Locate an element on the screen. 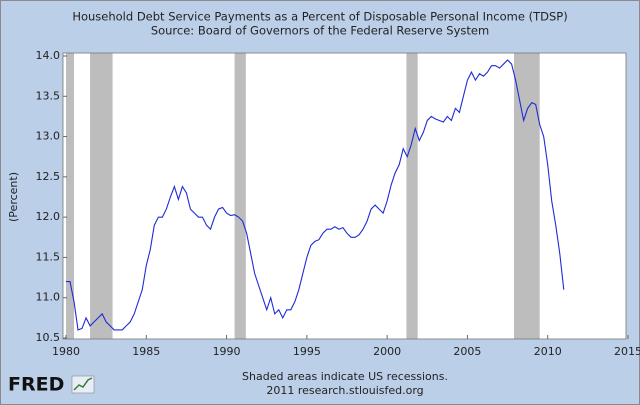 This screenshot has width=640, height=405. x-tick-label: 2010 is located at coordinates (548, 351).